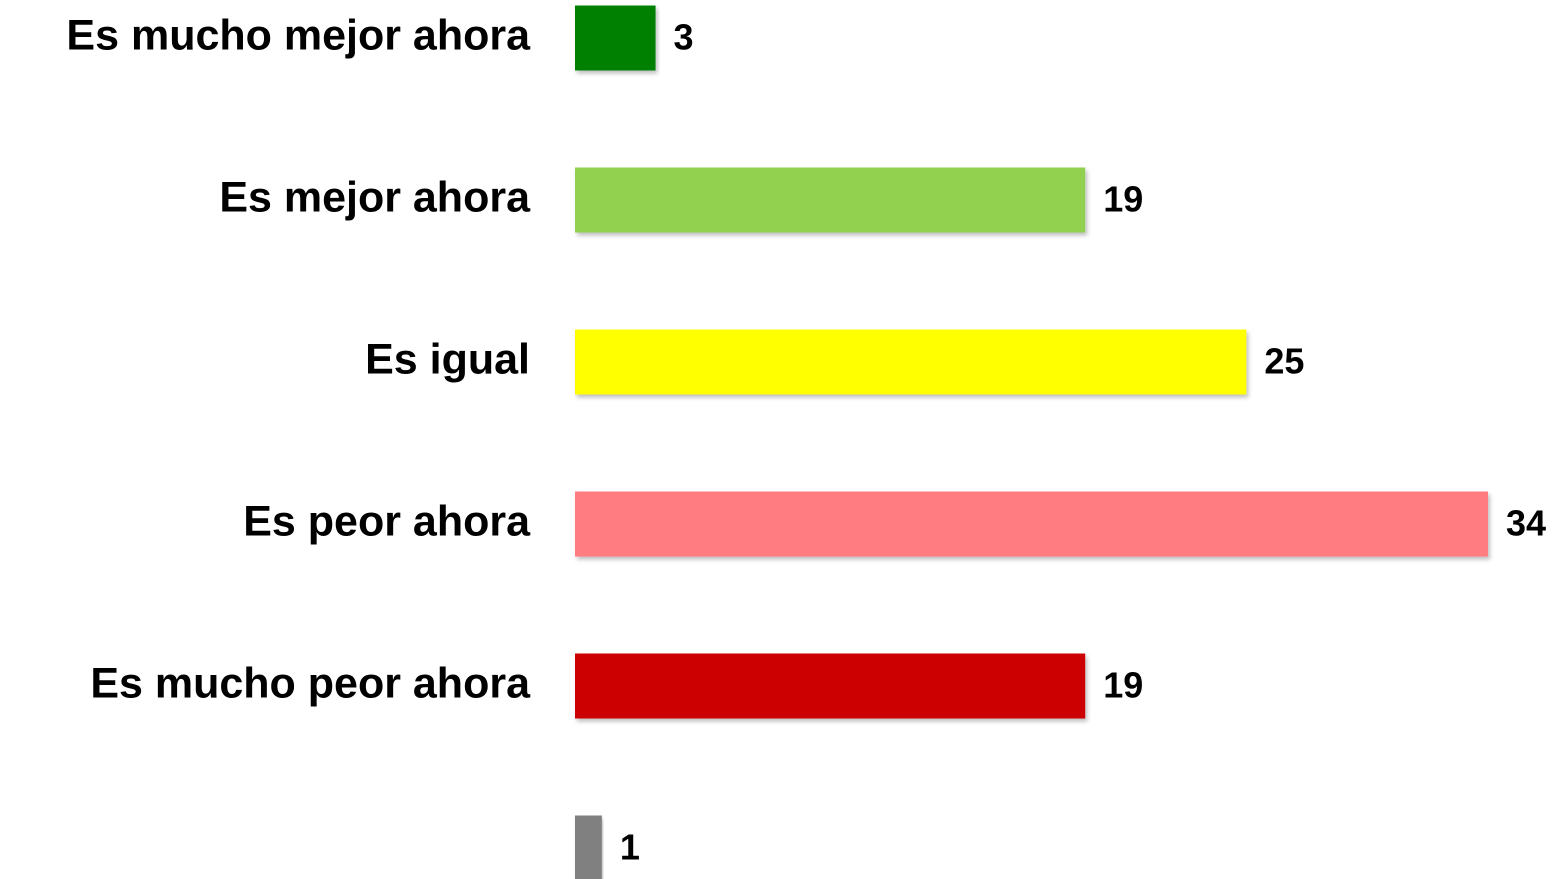  What do you see at coordinates (1526, 523) in the screenshot?
I see `value-label: 34` at bounding box center [1526, 523].